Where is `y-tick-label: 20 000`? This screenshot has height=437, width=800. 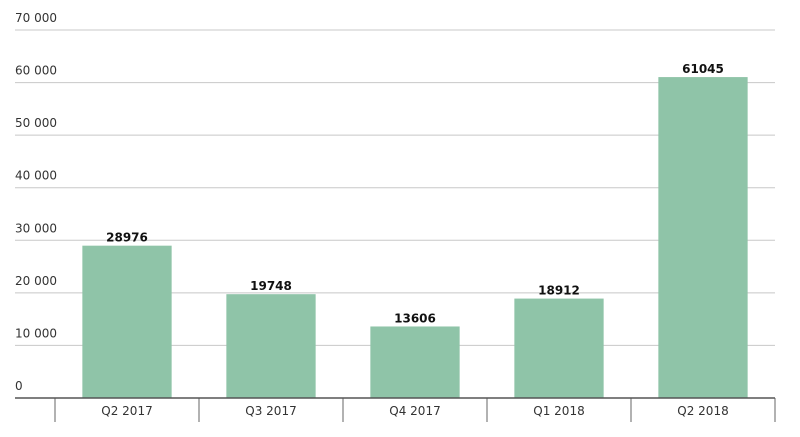 y-tick-label: 20 000 is located at coordinates (36, 281).